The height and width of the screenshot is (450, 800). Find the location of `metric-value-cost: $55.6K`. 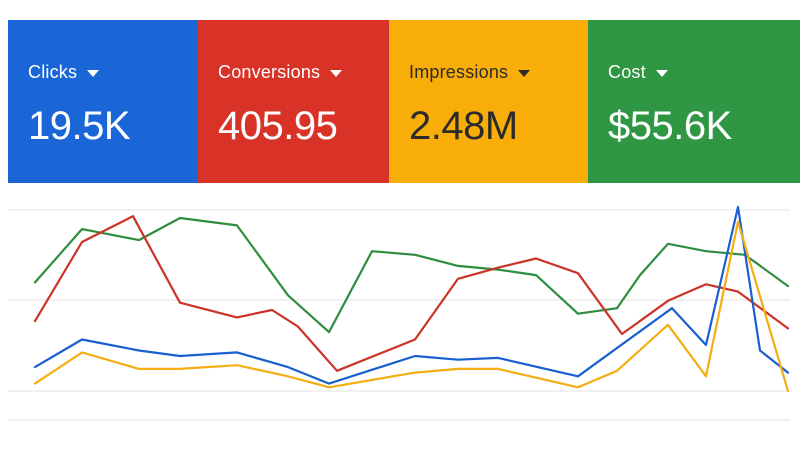

metric-value-cost: $55.6K is located at coordinates (670, 126).